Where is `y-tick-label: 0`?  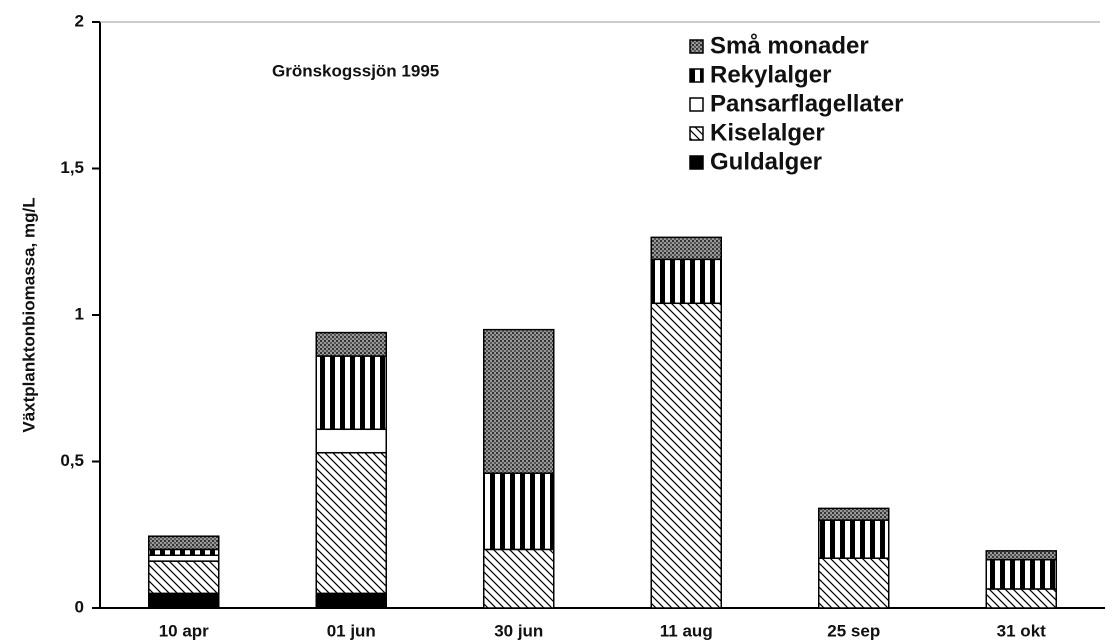 y-tick-label: 0 is located at coordinates (79, 606).